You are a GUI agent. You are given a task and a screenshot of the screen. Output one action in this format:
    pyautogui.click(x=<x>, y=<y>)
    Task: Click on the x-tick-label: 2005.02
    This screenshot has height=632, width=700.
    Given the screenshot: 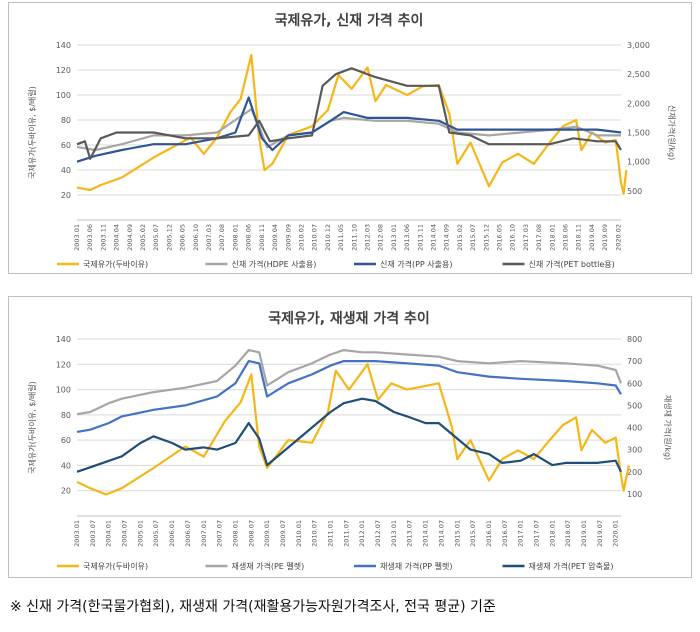 What is the action you would take?
    pyautogui.click(x=143, y=237)
    